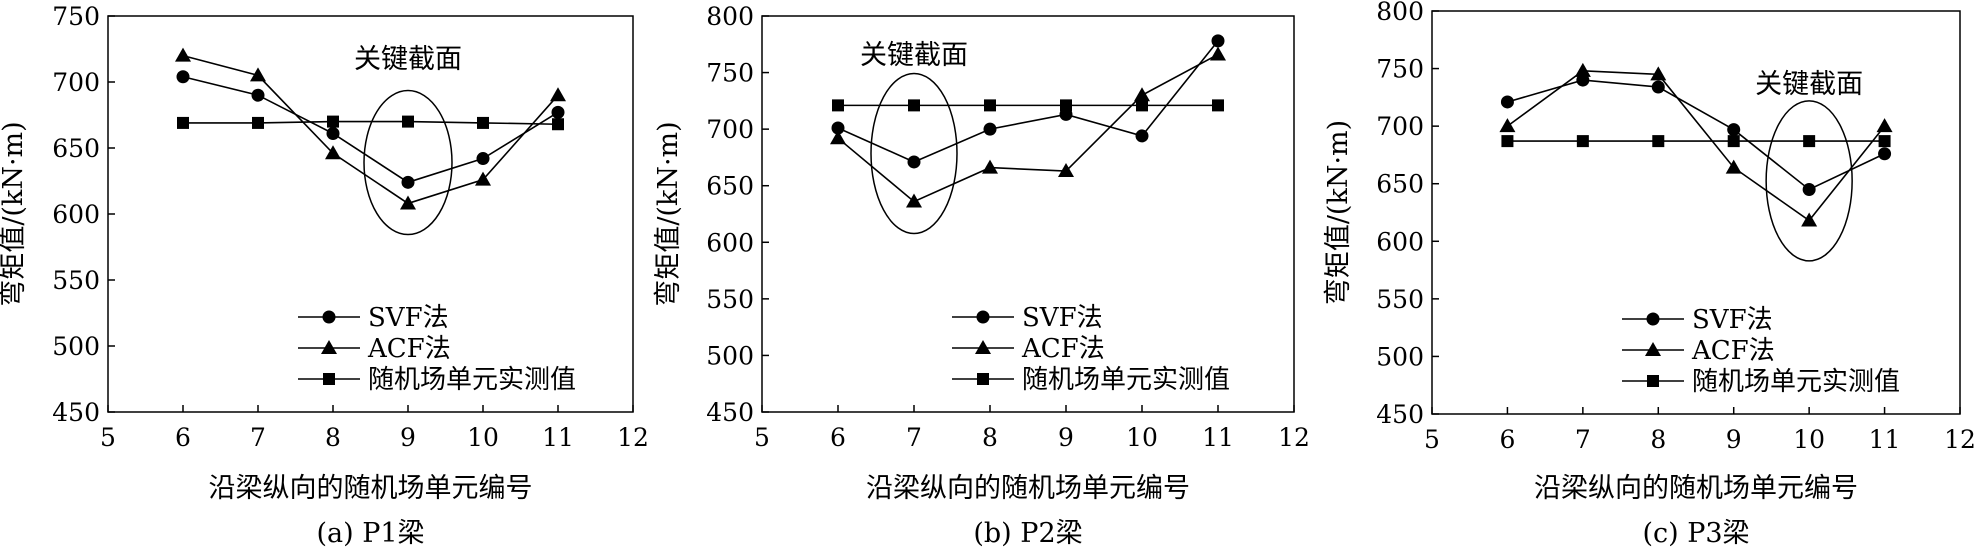  What do you see at coordinates (1218, 437) in the screenshot?
I see `x-tick-label: 11` at bounding box center [1218, 437].